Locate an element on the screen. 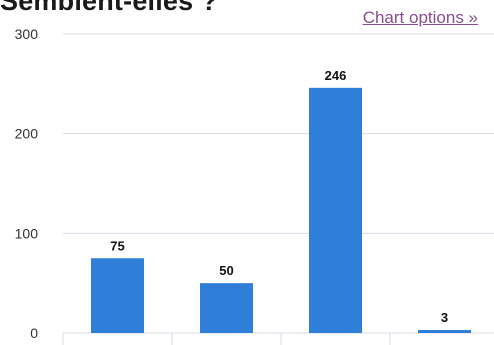 The width and height of the screenshot is (494, 345). chart-title: Semblent-elles ? is located at coordinates (109, 8).